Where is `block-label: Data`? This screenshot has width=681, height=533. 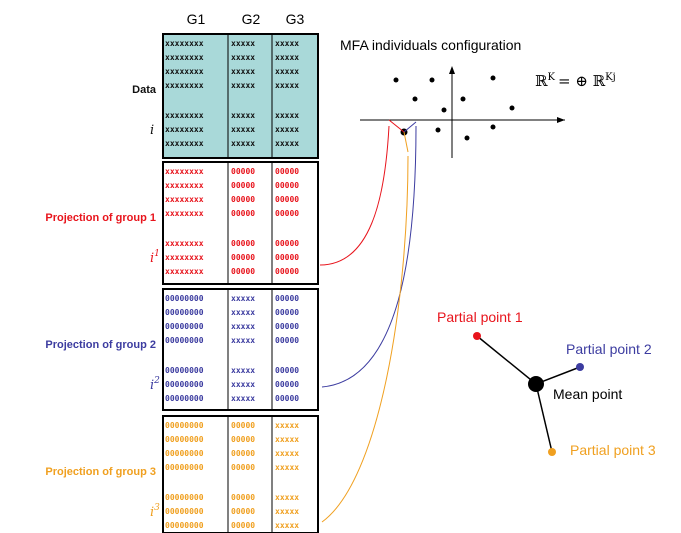 block-label: Data is located at coordinates (144, 90).